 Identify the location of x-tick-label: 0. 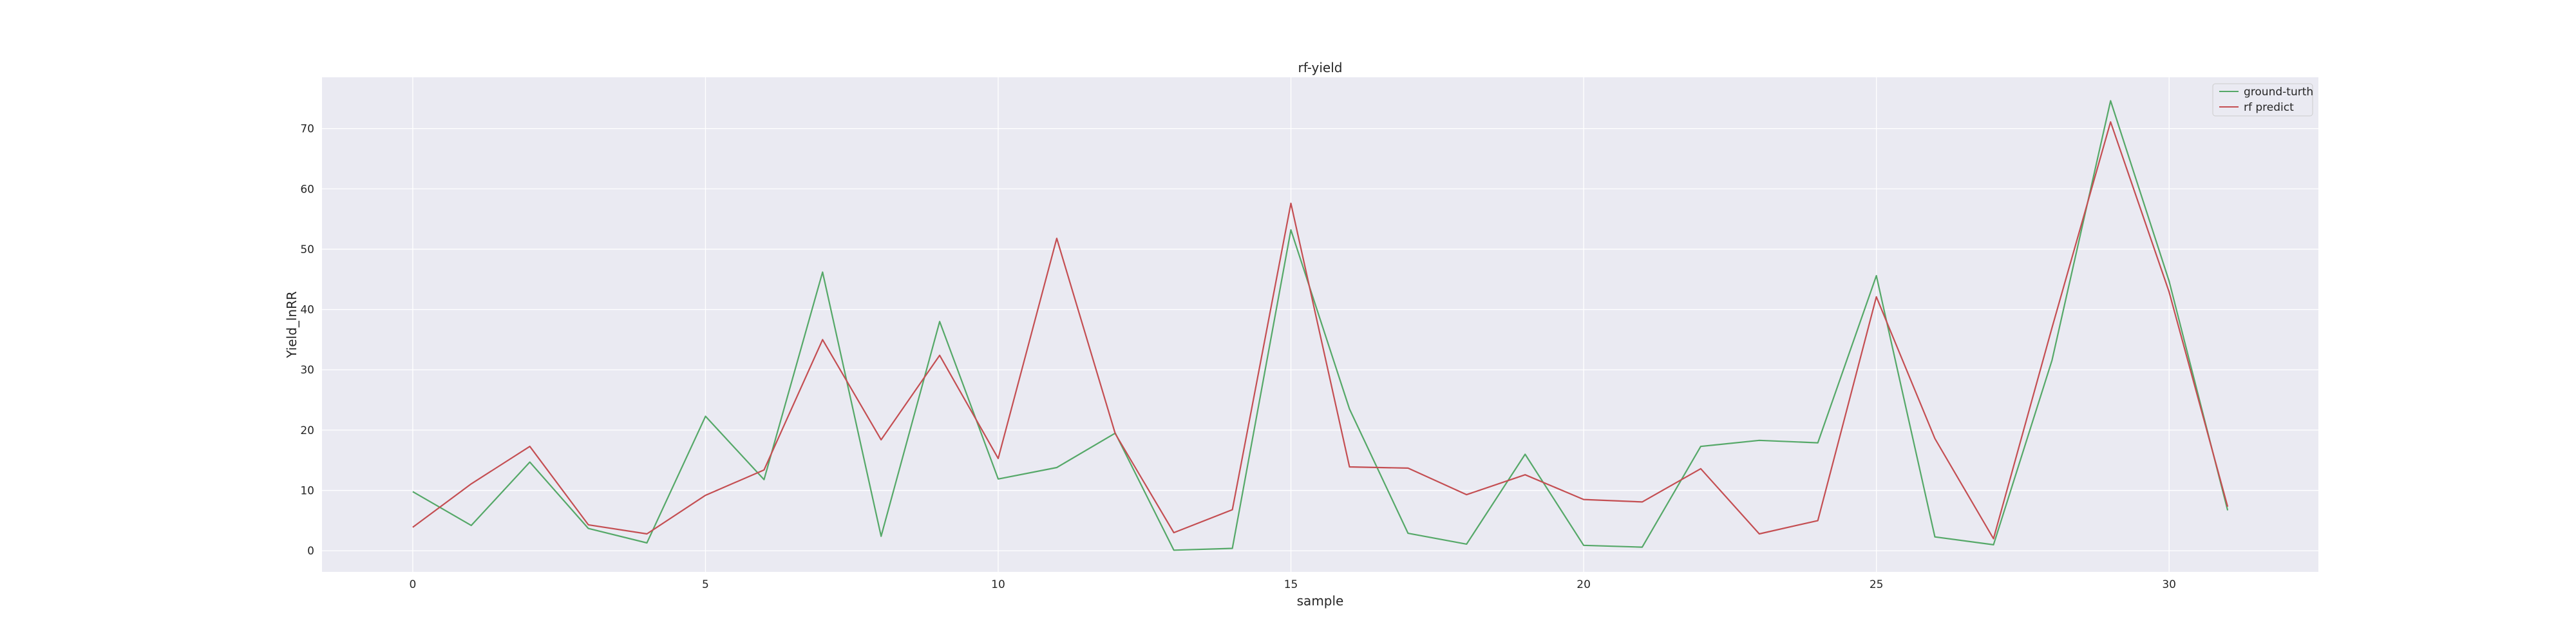
(413, 585).